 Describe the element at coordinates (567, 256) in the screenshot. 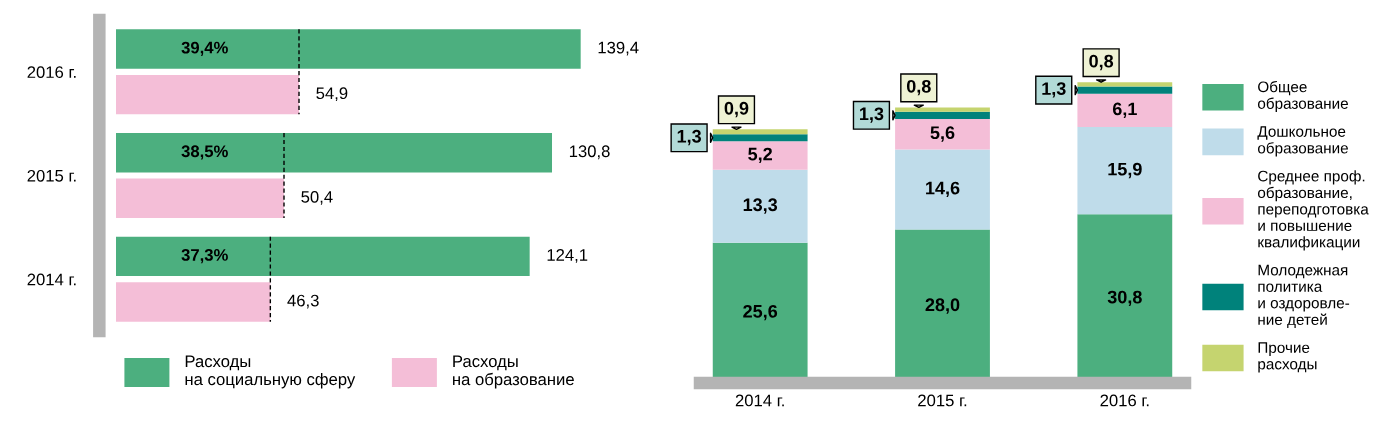

I see `data-label: 124,1` at that location.